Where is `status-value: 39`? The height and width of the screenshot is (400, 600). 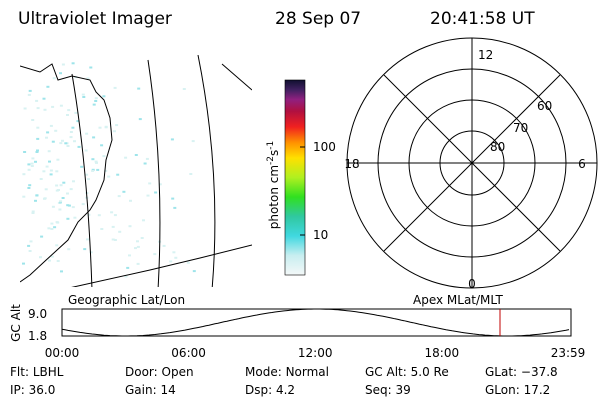 status-value: 39 is located at coordinates (403, 390).